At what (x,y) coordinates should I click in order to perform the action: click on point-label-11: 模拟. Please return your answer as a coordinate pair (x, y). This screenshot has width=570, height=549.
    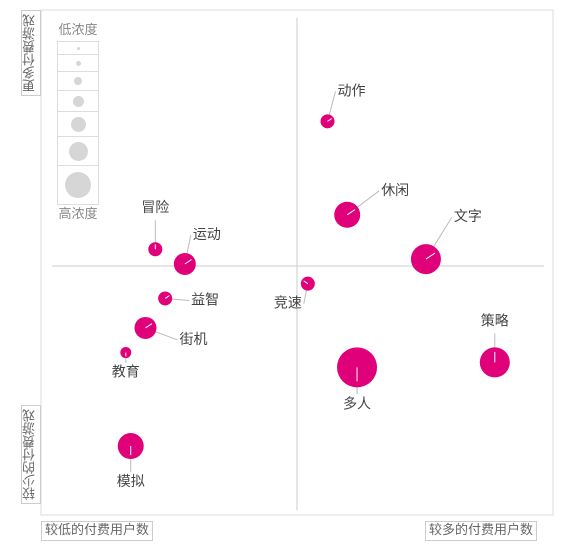
    Looking at the image, I should click on (131, 482).